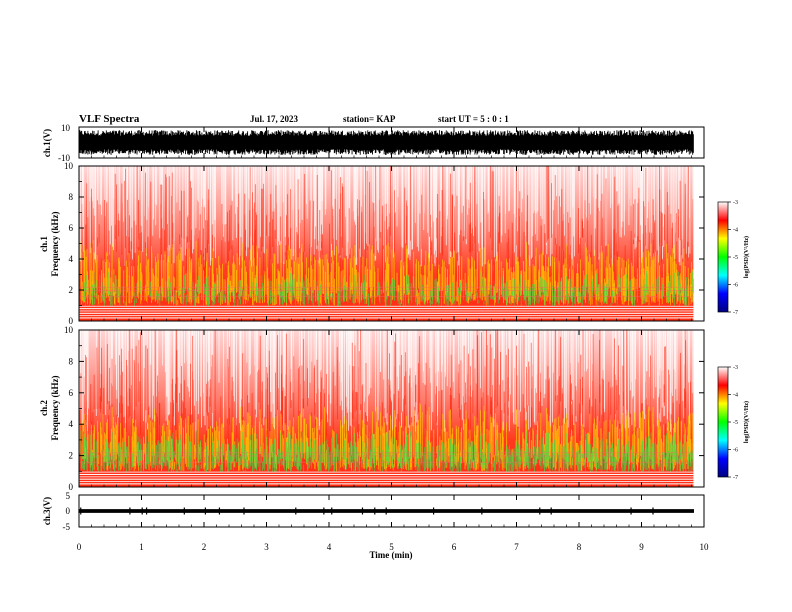 Image resolution: width=792 pixels, height=612 pixels. I want to click on x-tick-label: 5, so click(391, 547).